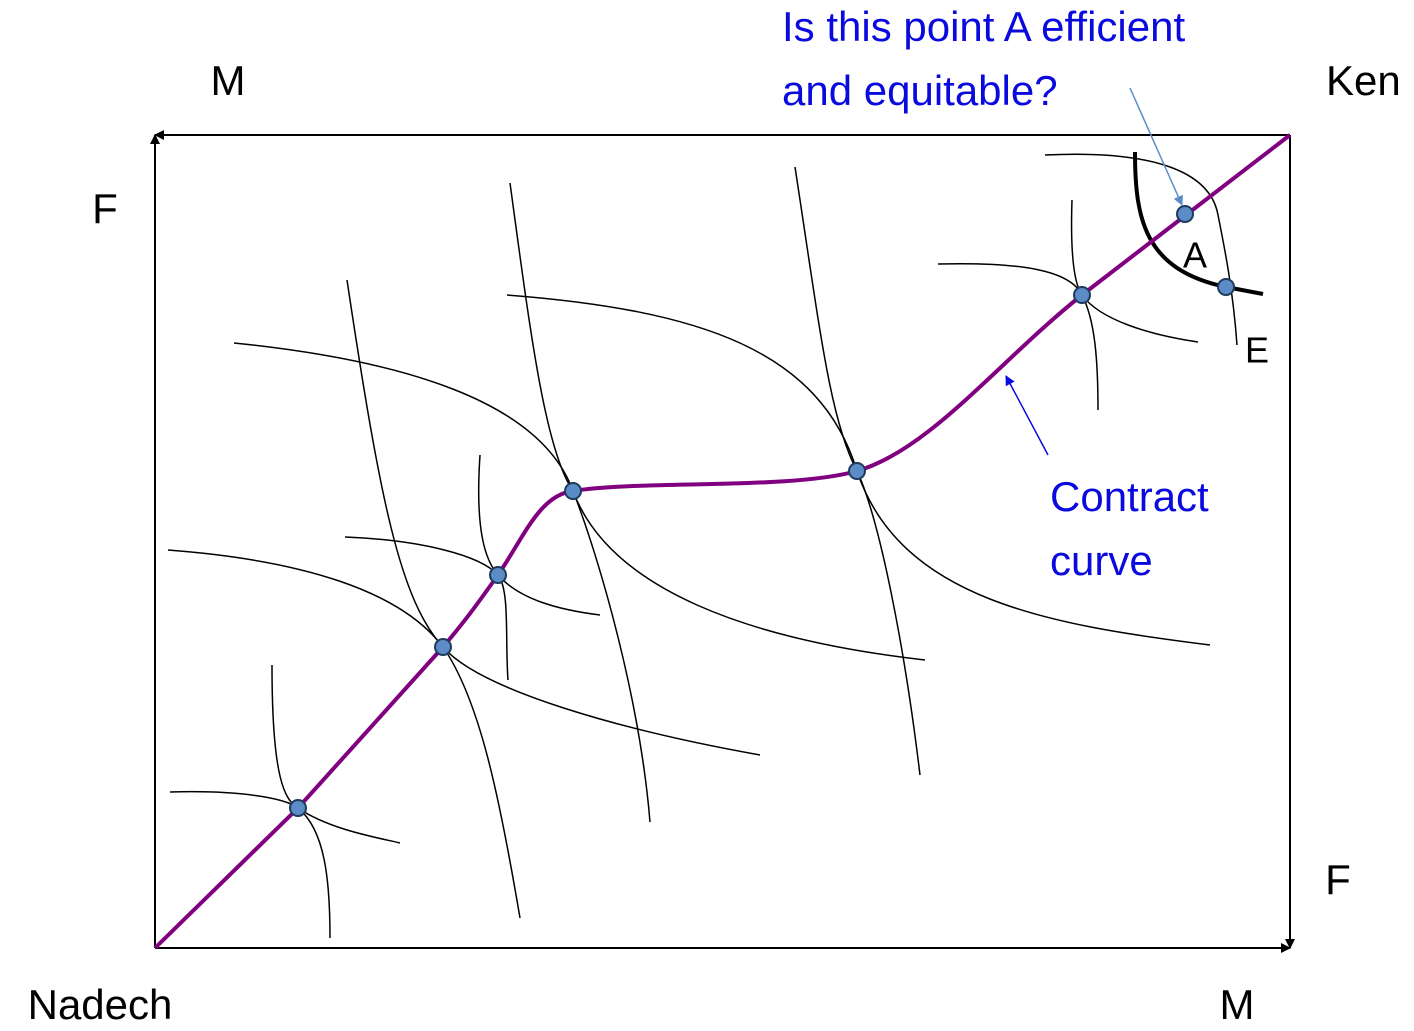 This screenshot has height=1031, width=1414. What do you see at coordinates (1195, 255) in the screenshot?
I see `label: A` at bounding box center [1195, 255].